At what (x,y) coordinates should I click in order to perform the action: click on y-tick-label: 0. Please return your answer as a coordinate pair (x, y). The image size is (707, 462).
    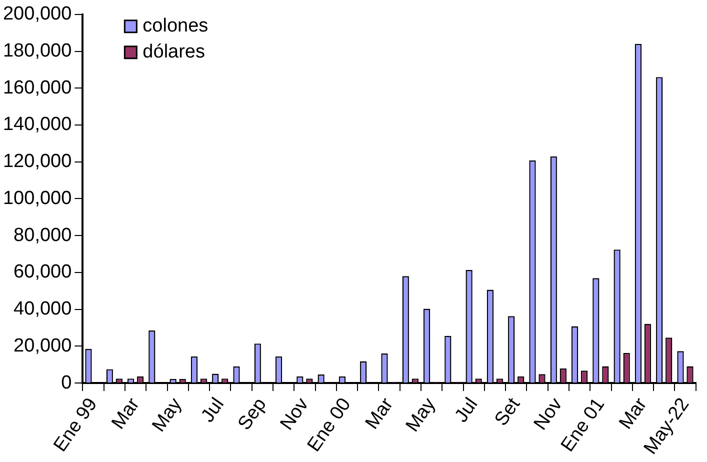
    Looking at the image, I should click on (66, 383).